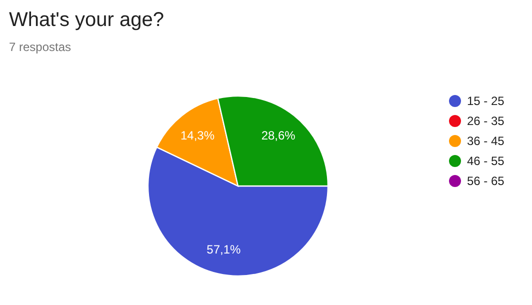 The width and height of the screenshot is (532, 305). Describe the element at coordinates (278, 135) in the screenshot. I see `data-label: 28,6%` at that location.